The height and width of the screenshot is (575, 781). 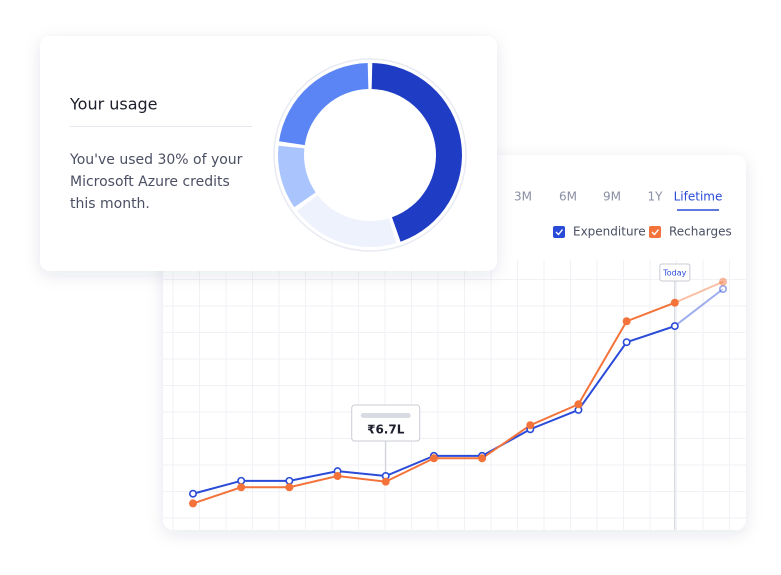 What do you see at coordinates (110, 204) in the screenshot?
I see `usage-text: this month.` at bounding box center [110, 204].